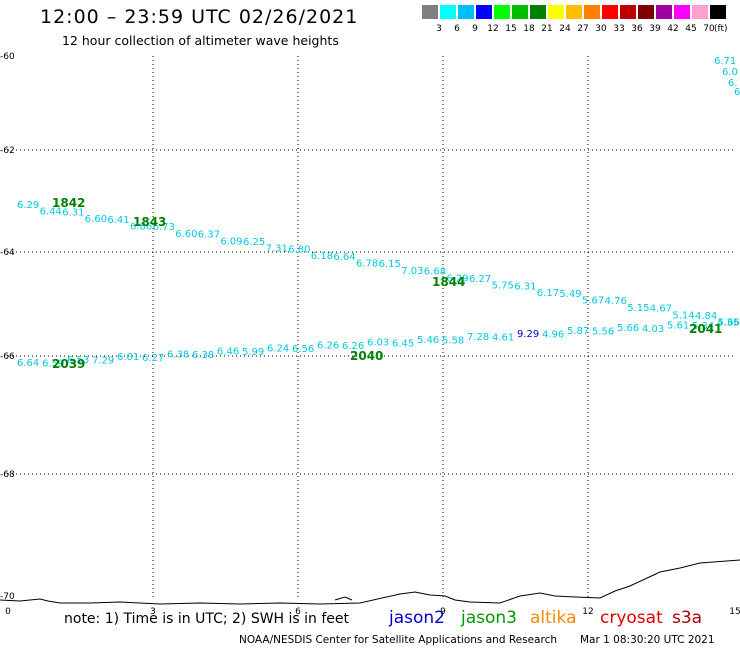 This screenshot has width=740, height=650. What do you see at coordinates (478, 337) in the screenshot?
I see `wave-height-label: 7.28` at bounding box center [478, 337].